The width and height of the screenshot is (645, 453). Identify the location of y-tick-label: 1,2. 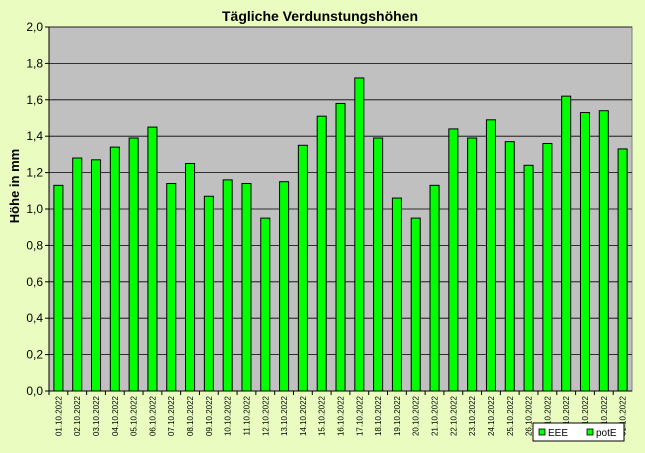
(34, 173).